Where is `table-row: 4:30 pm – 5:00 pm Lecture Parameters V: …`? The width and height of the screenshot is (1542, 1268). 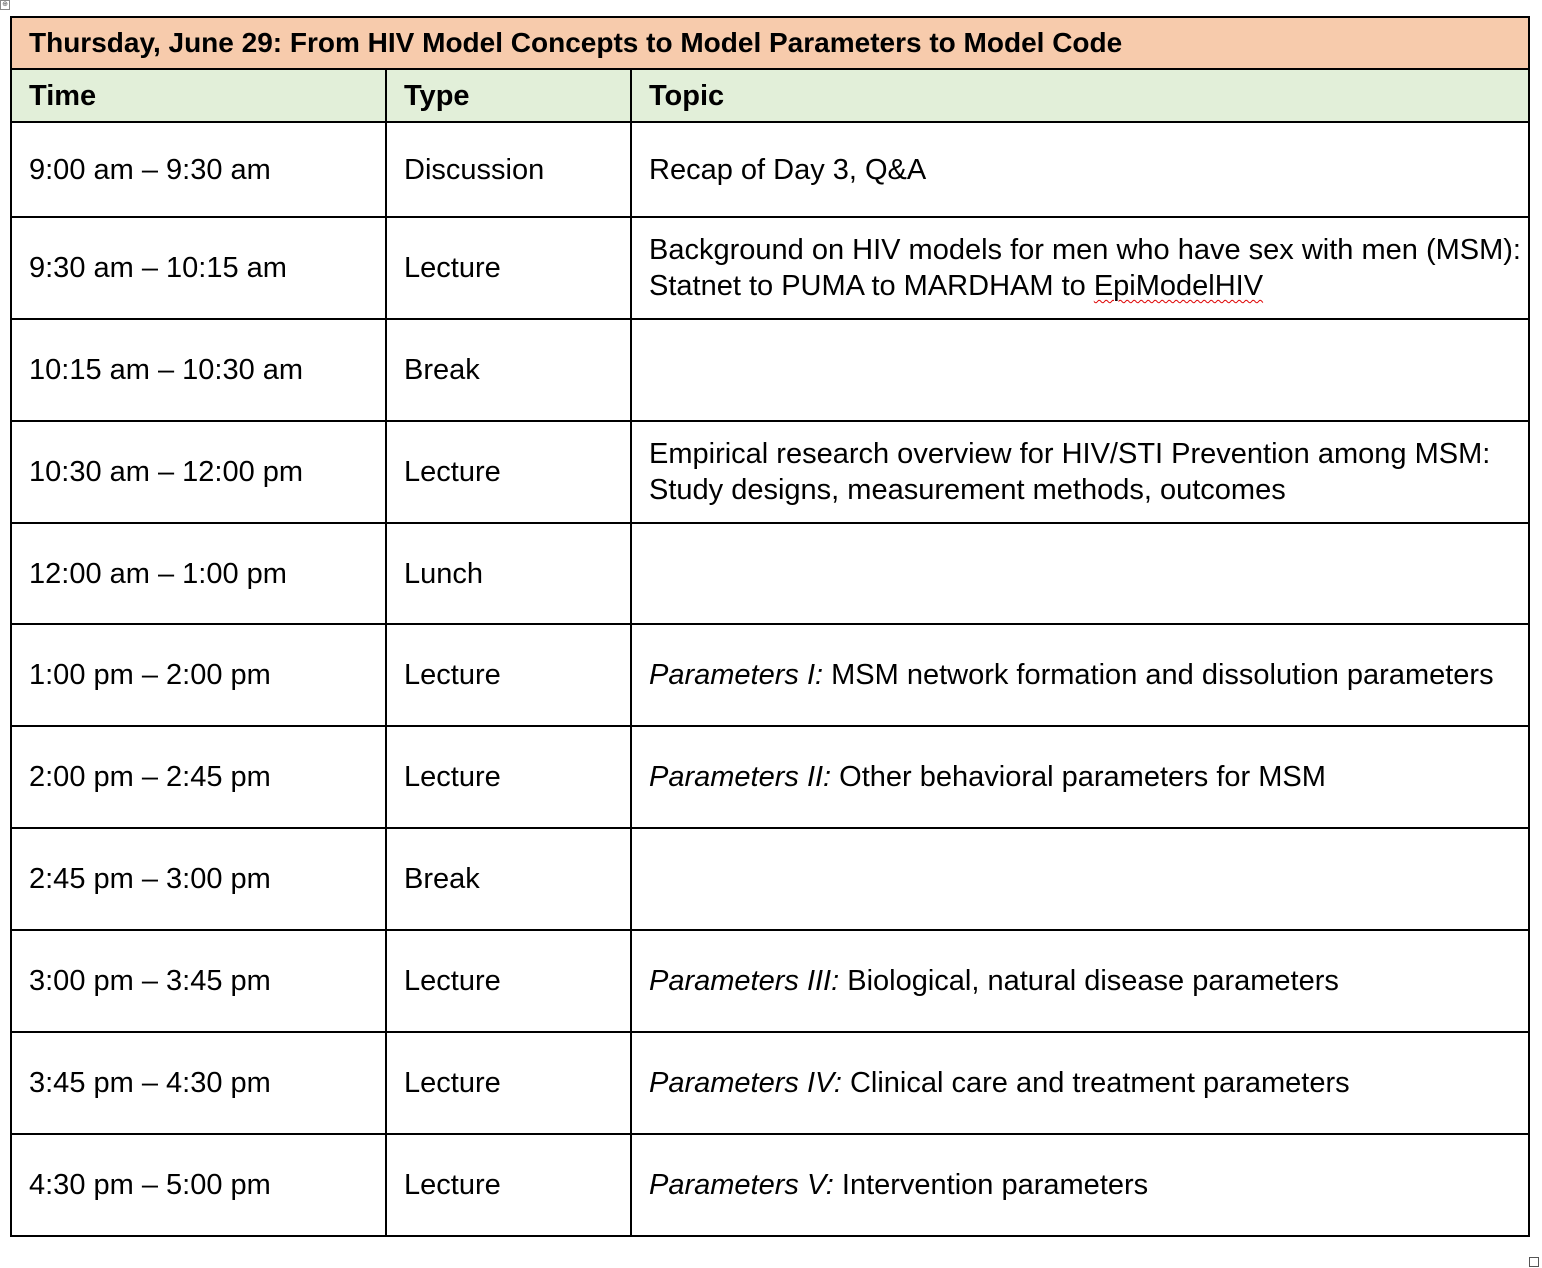
table-row: 4:30 pm – 5:00 pm Lecture Parameters V: … is located at coordinates (770, 1185).